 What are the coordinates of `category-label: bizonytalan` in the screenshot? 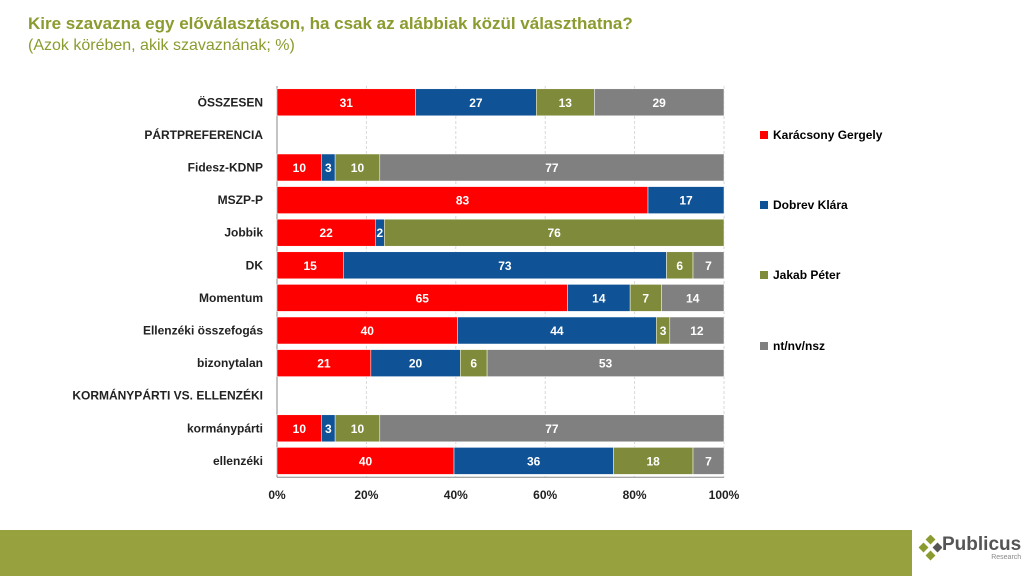 It's located at (230, 363).